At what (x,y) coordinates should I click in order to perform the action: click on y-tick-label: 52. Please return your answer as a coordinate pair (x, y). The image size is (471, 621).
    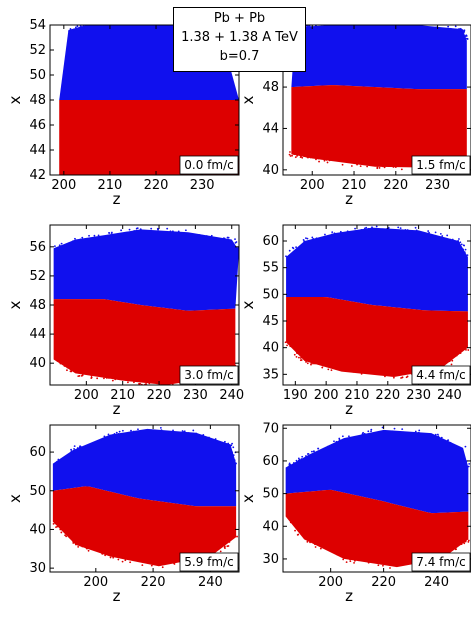
    Looking at the image, I should click on (37, 50).